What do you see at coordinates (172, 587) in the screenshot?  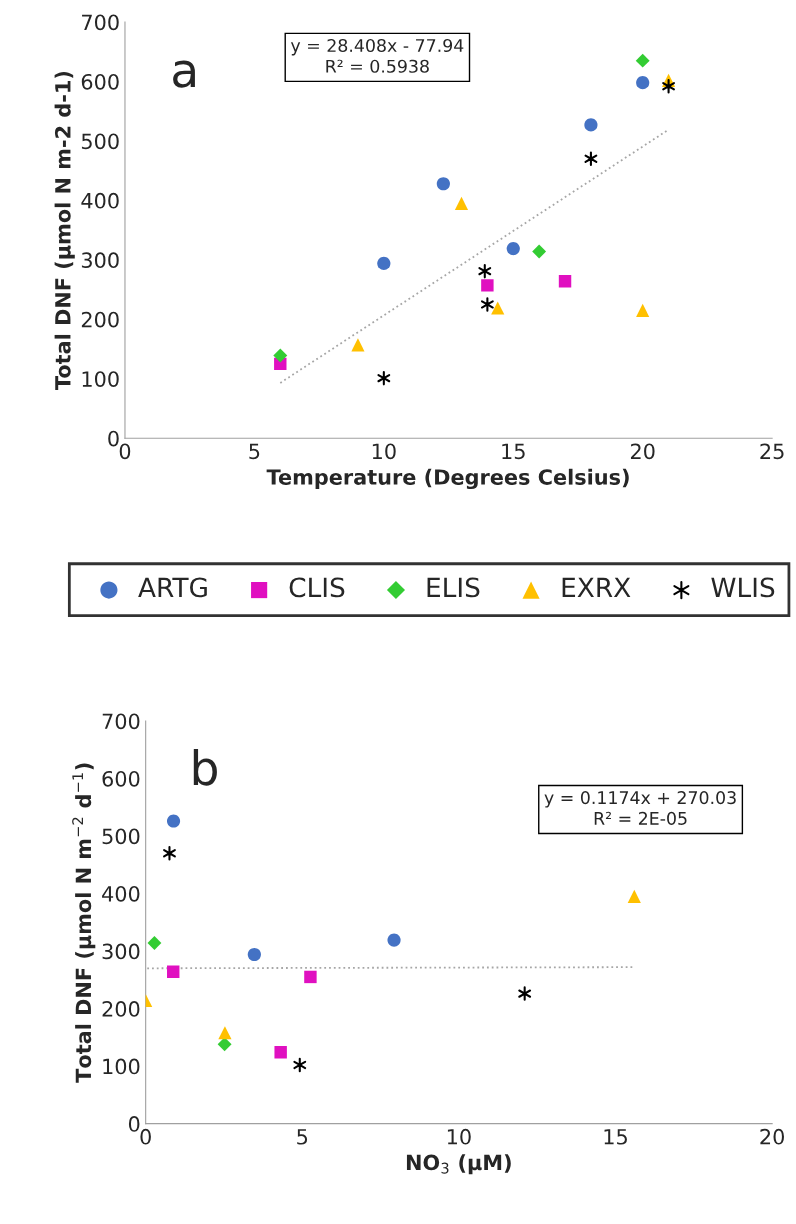 I see `legend-label: ARTG` at bounding box center [172, 587].